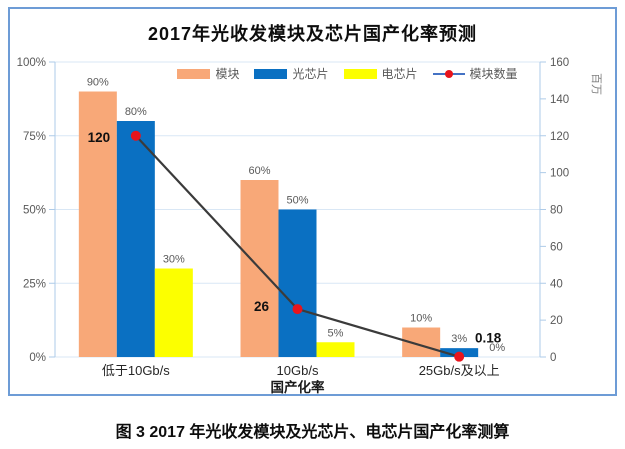 The width and height of the screenshot is (625, 449). Describe the element at coordinates (310, 74) in the screenshot. I see `legend-label-optical-chip: 光芯片` at that location.